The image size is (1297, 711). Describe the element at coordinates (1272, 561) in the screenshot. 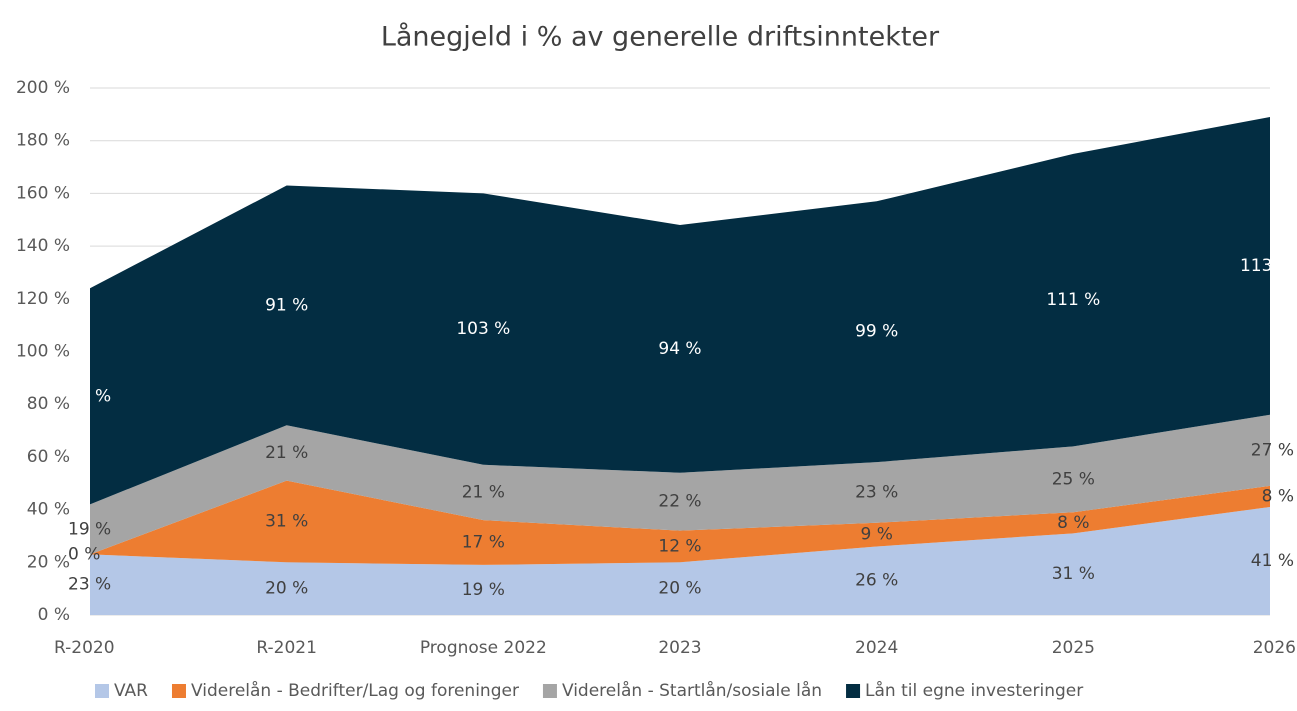

I see `data-label: 41 %` at that location.